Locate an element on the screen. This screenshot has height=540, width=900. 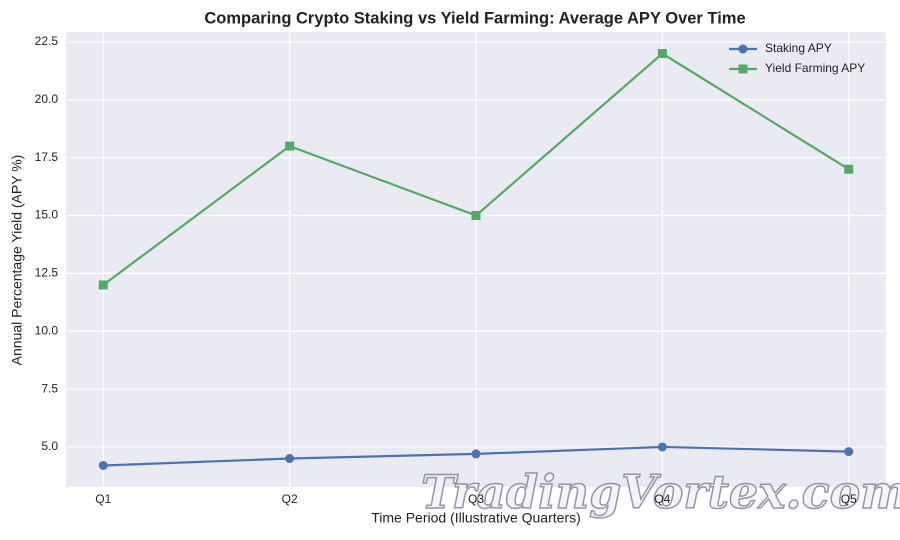
x-axis-label: Time Period (Illustrative Quarters) is located at coordinates (476, 518).